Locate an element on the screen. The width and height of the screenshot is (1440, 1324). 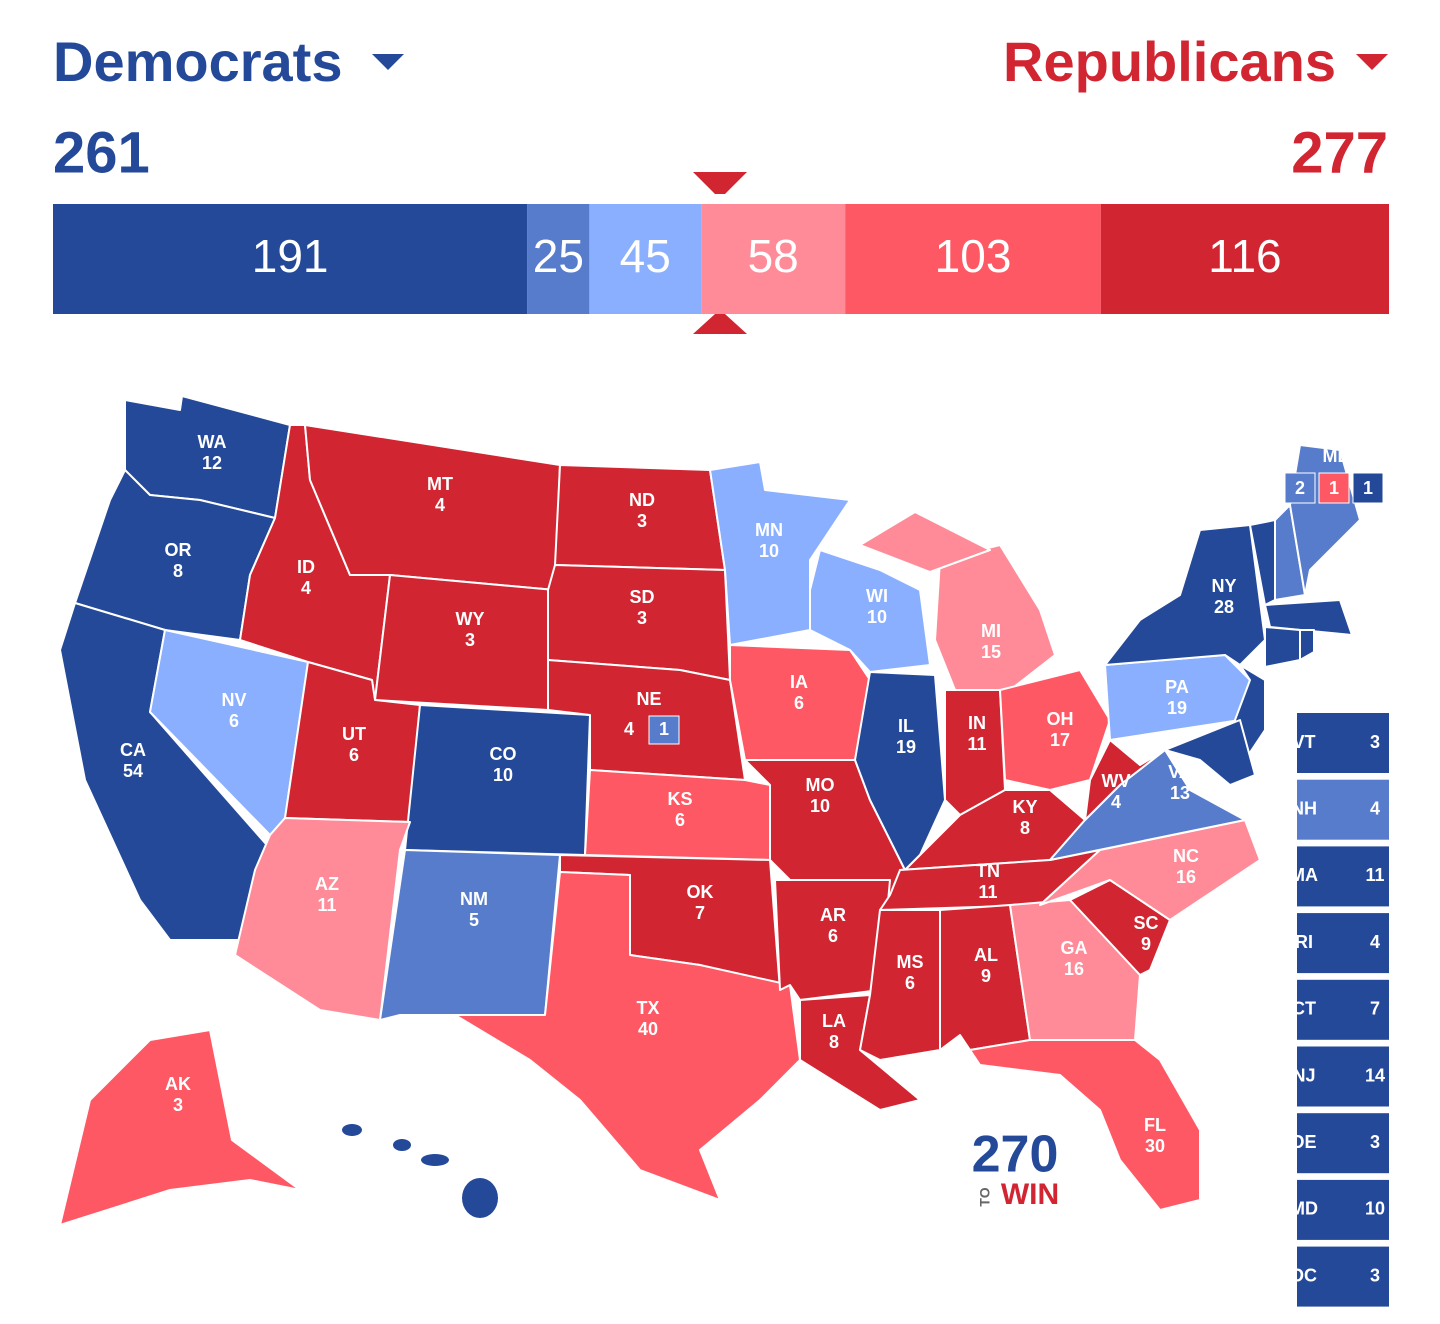
state-abbr: DE is located at coordinates (1303, 1142).